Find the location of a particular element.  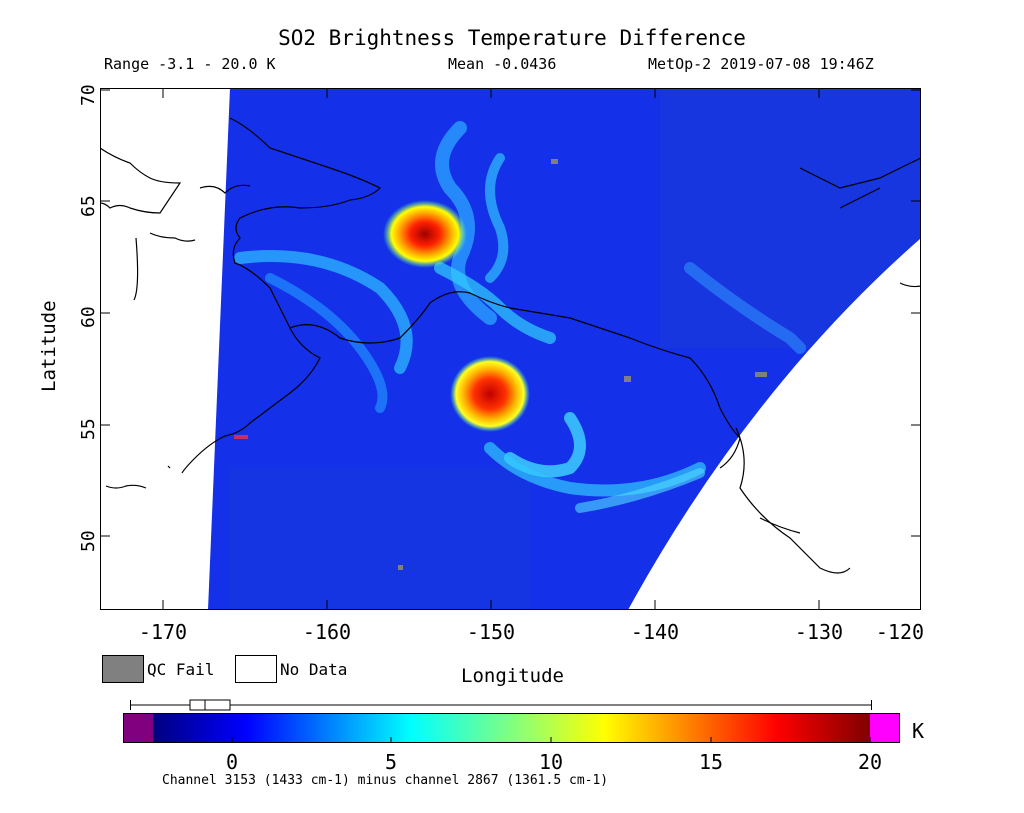

qc-fail-swatch is located at coordinates (123, 669).